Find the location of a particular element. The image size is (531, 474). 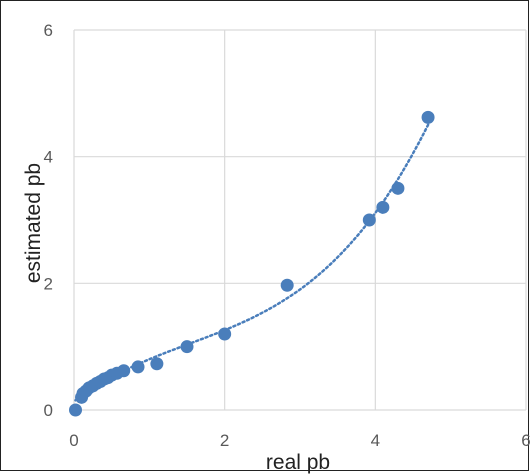

y-tick-label: 6 is located at coordinates (48, 30).